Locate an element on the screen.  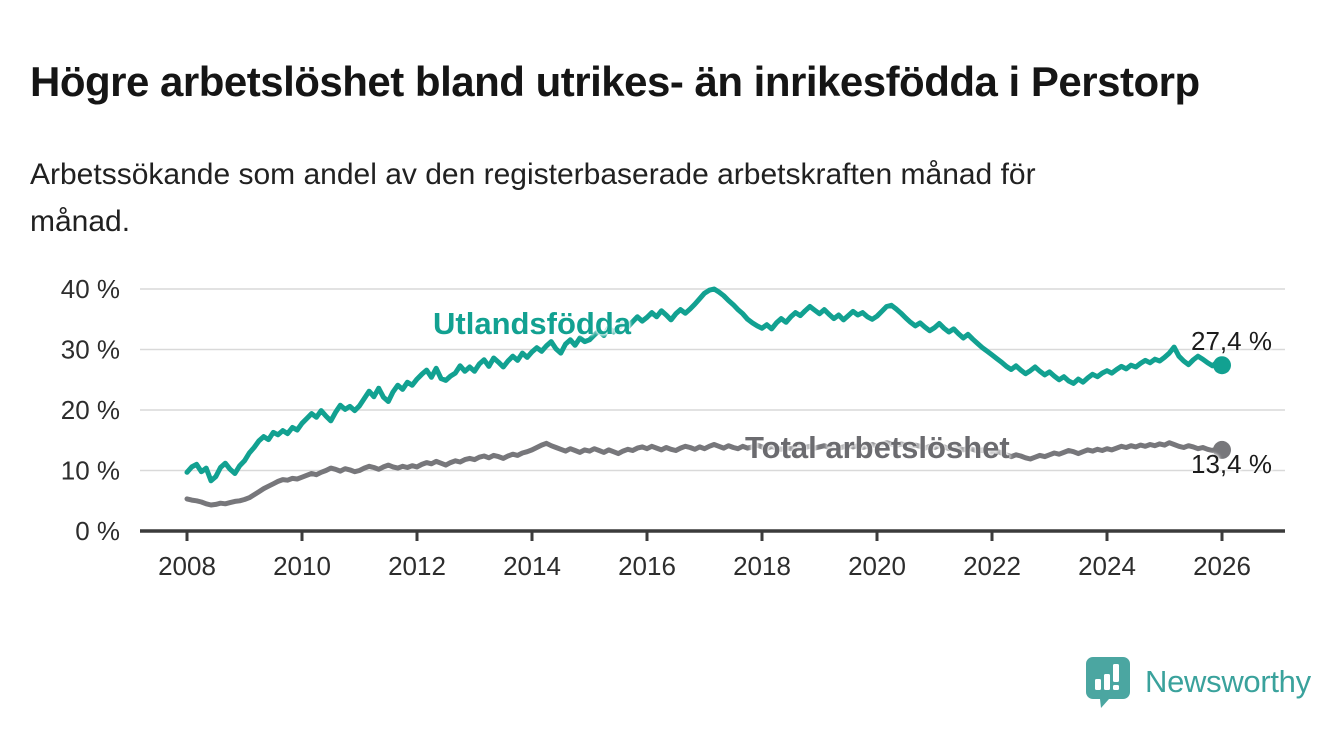
logo-bar-short is located at coordinates (1098, 684).